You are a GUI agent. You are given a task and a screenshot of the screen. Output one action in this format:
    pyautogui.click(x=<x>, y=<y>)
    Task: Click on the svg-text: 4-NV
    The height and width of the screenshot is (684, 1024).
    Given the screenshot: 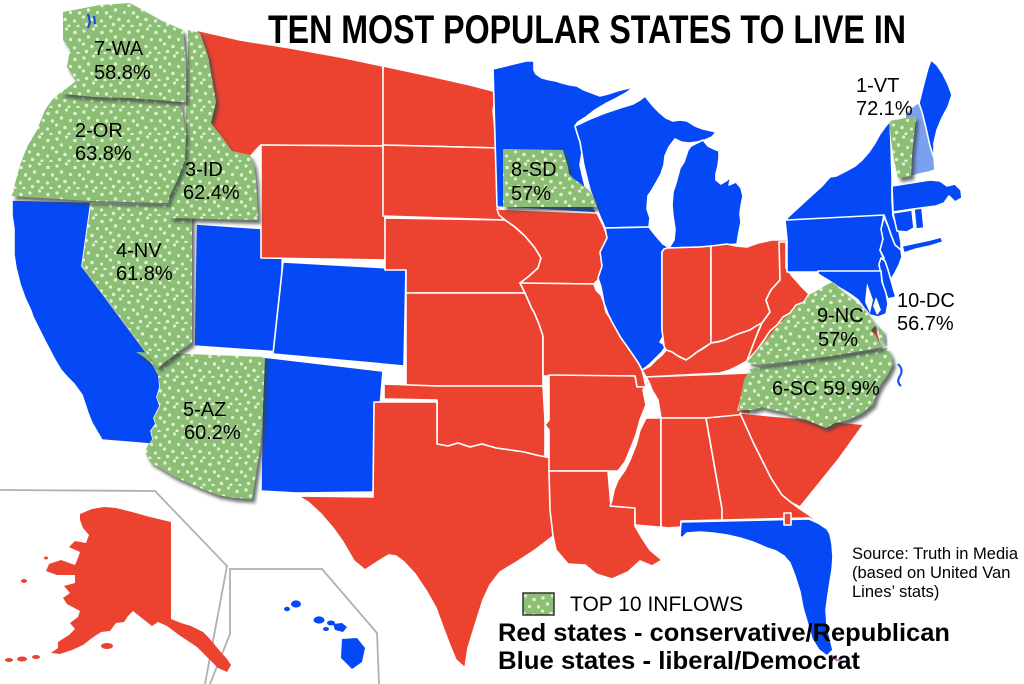 What is the action you would take?
    pyautogui.click(x=139, y=251)
    